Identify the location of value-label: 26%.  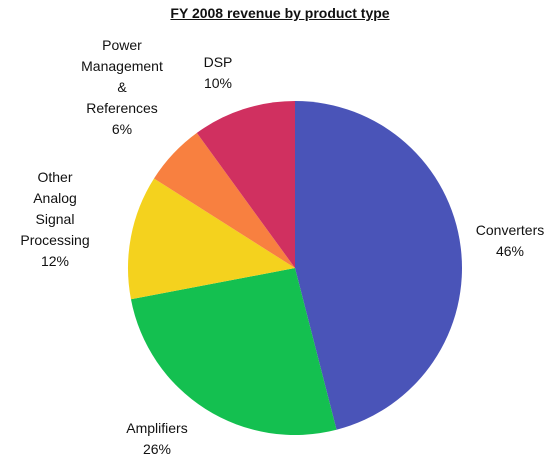
(157, 449).